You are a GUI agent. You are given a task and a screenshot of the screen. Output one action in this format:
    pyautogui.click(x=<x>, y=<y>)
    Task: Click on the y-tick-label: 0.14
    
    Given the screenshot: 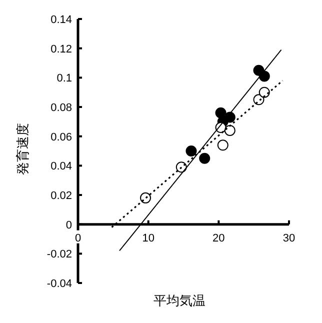 What is the action you would take?
    pyautogui.click(x=61, y=20)
    